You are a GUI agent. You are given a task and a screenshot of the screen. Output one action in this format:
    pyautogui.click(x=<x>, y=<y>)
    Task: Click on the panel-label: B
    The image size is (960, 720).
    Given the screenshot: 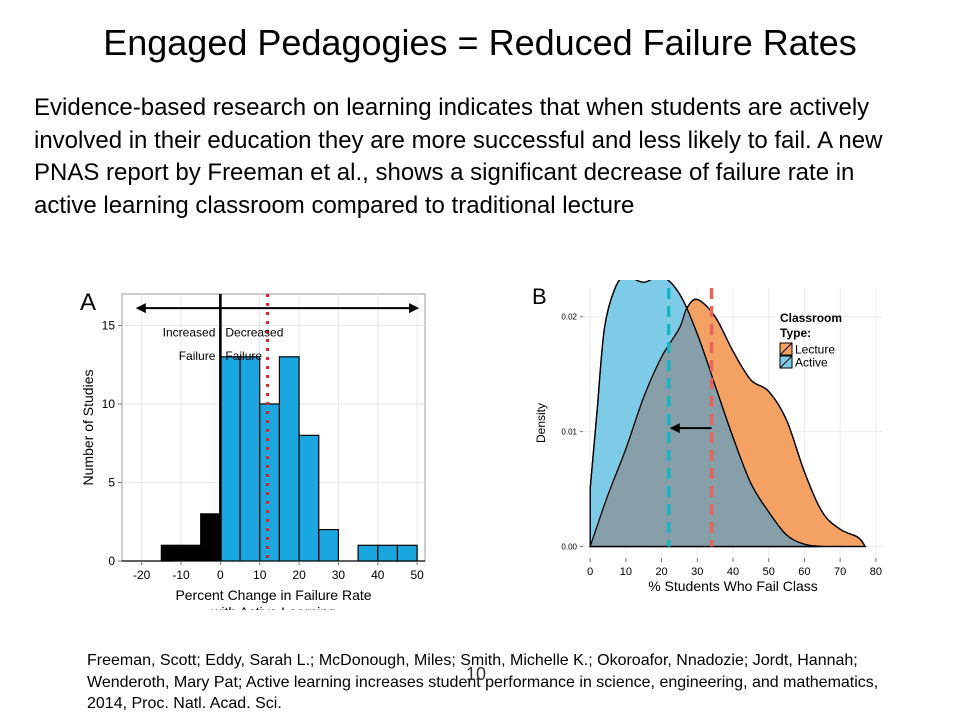 What is the action you would take?
    pyautogui.click(x=539, y=296)
    